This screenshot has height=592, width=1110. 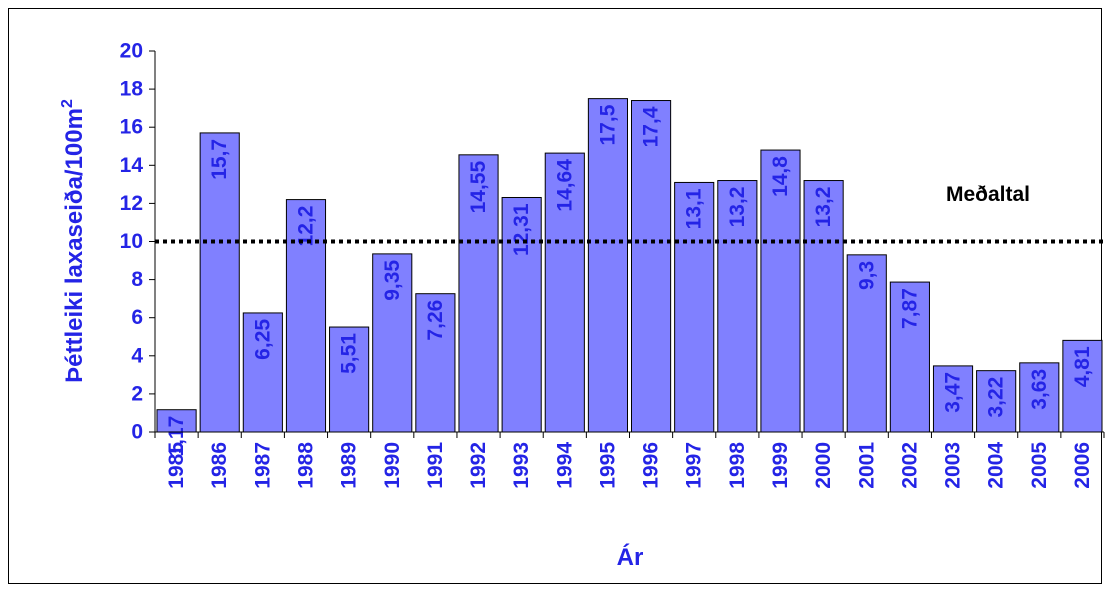 What do you see at coordinates (564, 465) in the screenshot?
I see `x-tick-label-1994: 1994` at bounding box center [564, 465].